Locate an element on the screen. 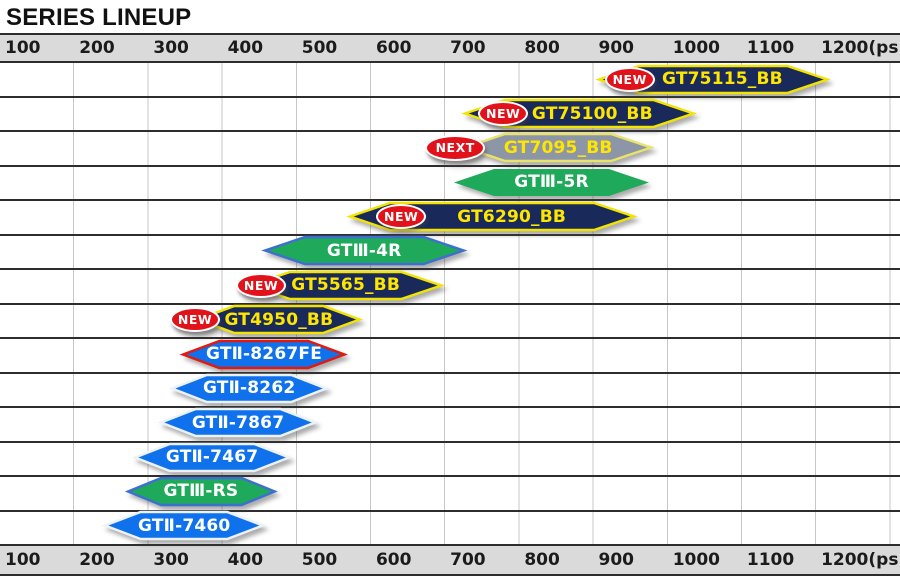 Image resolution: width=900 pixels, height=582 pixels. series-label: GTⅢ-4R is located at coordinates (364, 250).